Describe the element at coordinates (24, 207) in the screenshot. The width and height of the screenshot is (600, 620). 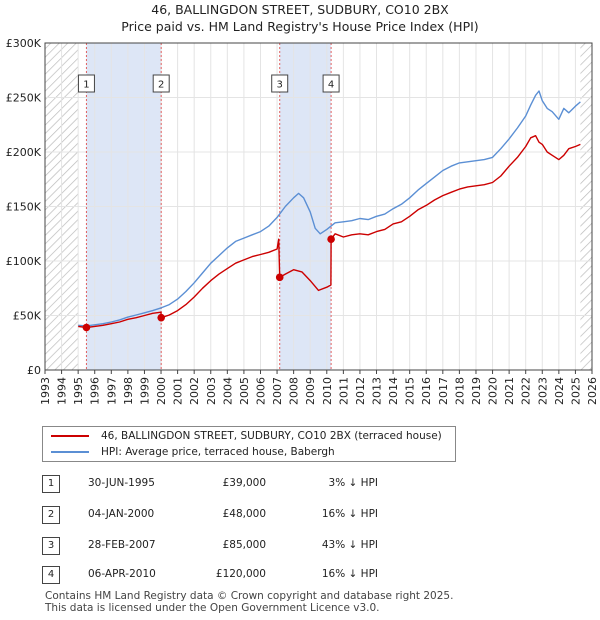
I see `y-tick-label: £150K` at that location.